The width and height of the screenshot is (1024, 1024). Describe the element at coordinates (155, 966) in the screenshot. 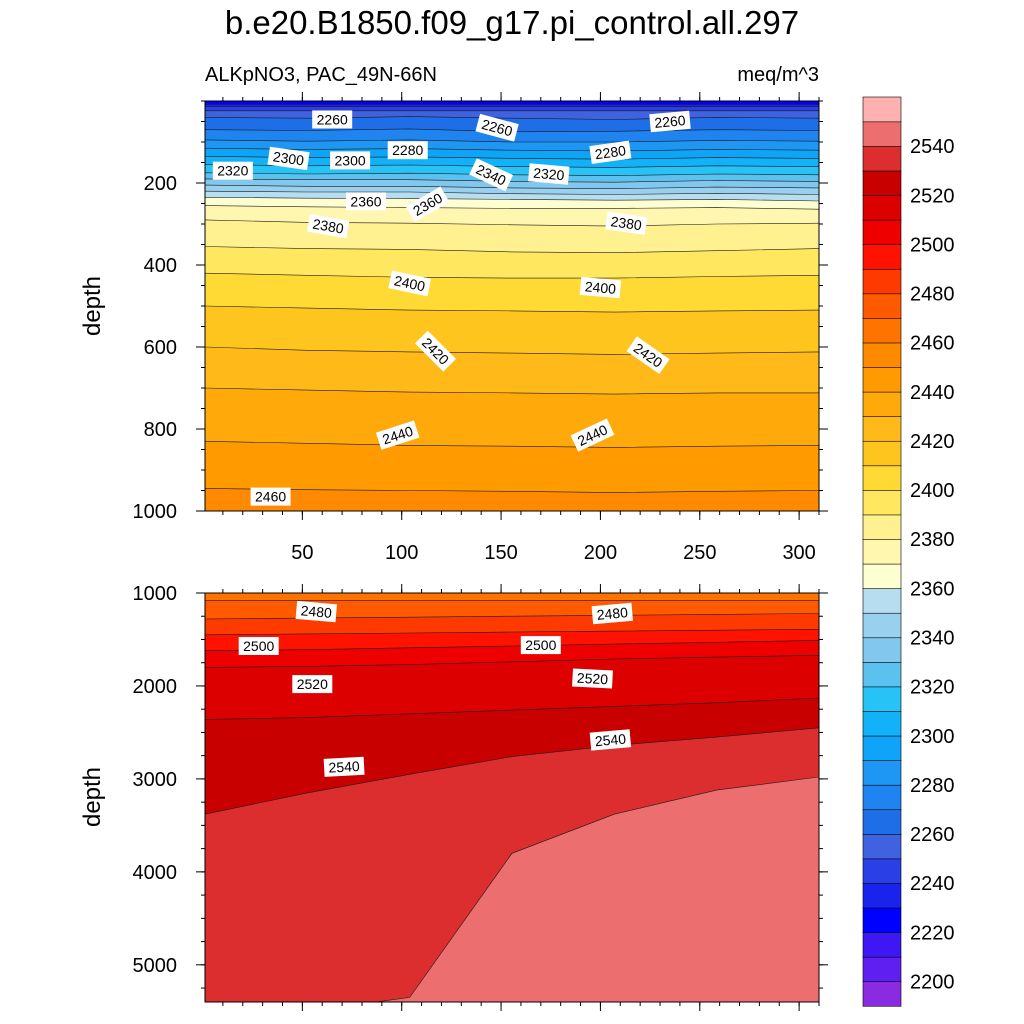

I see `y-tick-label: 5000` at that location.